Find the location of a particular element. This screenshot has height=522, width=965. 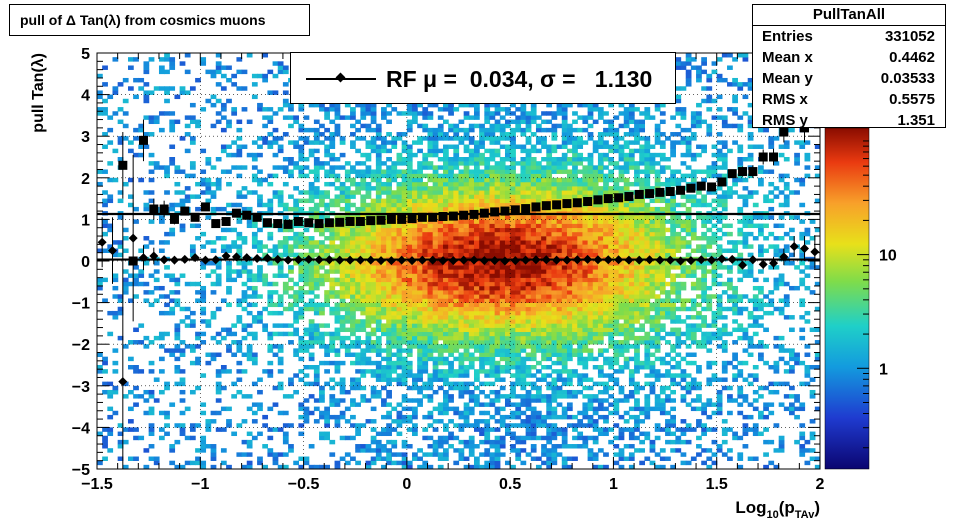

x-tick-label: 0.5 is located at coordinates (510, 484).